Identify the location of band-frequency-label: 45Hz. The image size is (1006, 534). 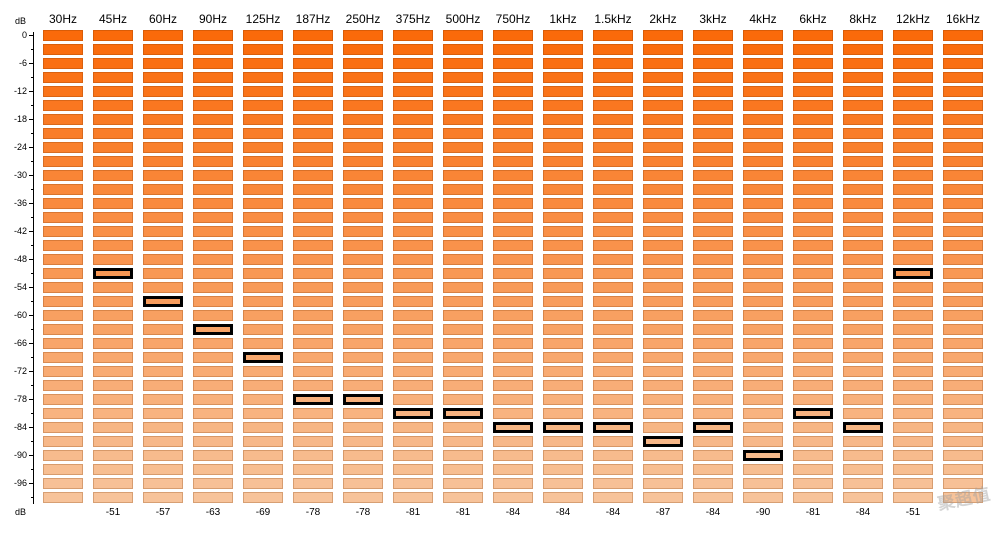
(112, 19).